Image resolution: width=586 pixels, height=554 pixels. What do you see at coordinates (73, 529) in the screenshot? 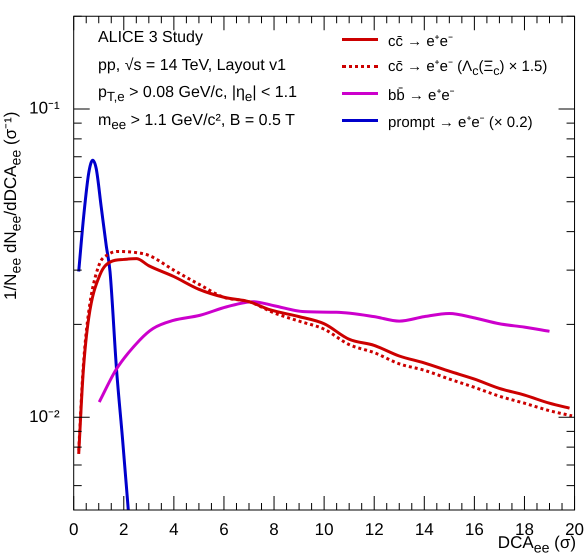
I see `x-tick-label: 0` at bounding box center [73, 529].